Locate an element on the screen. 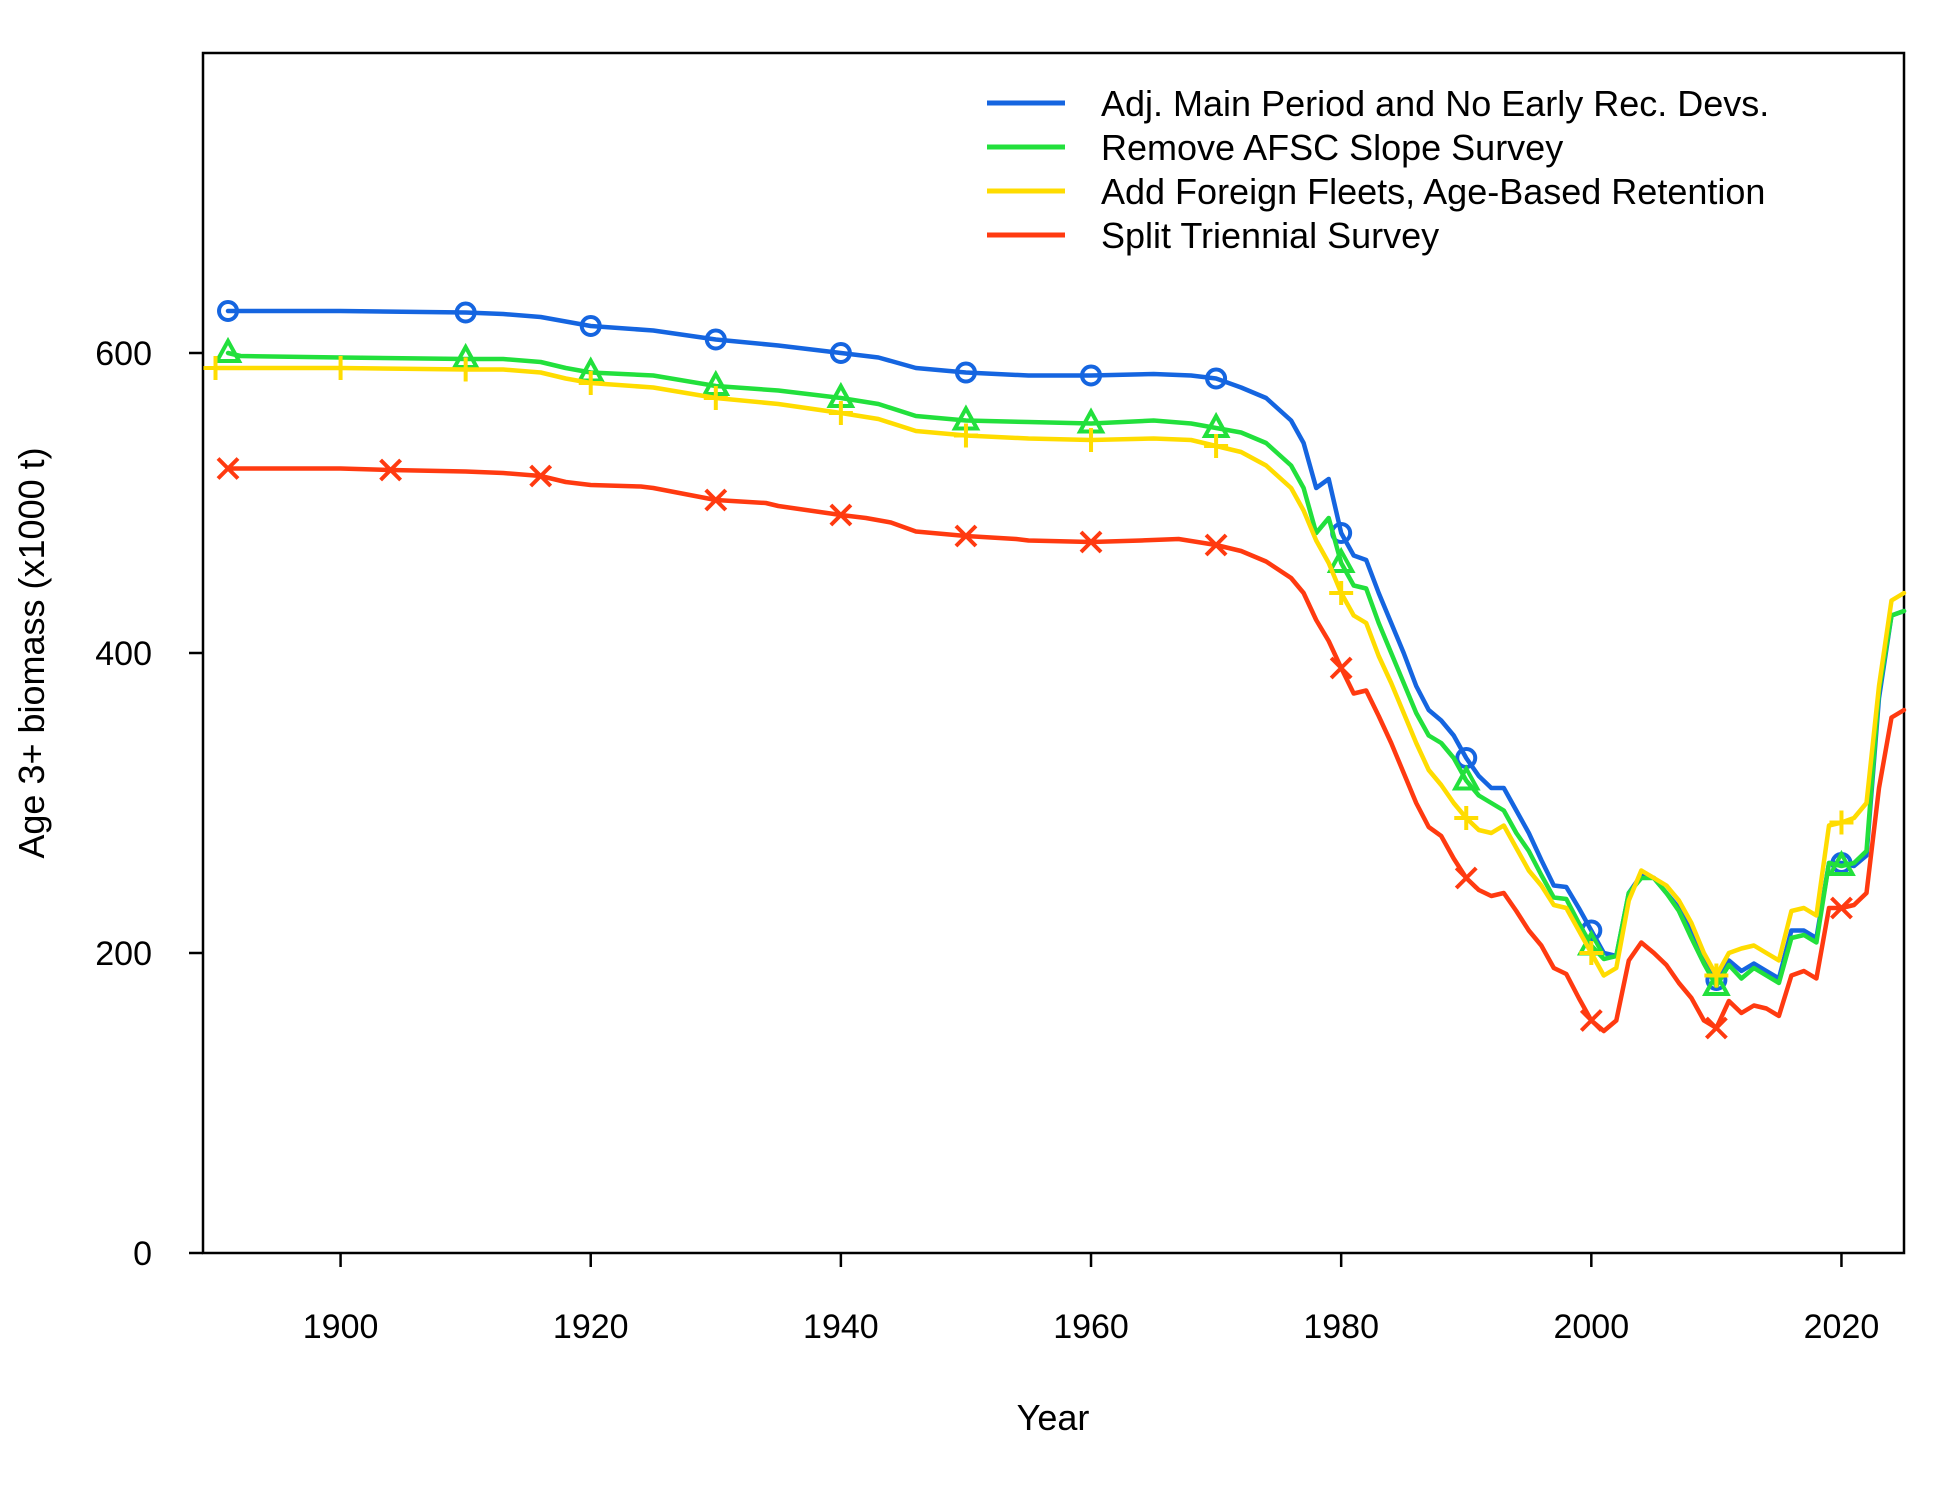 This screenshot has width=1950, height=1500. x-tick-label: 2000 is located at coordinates (1591, 1327).